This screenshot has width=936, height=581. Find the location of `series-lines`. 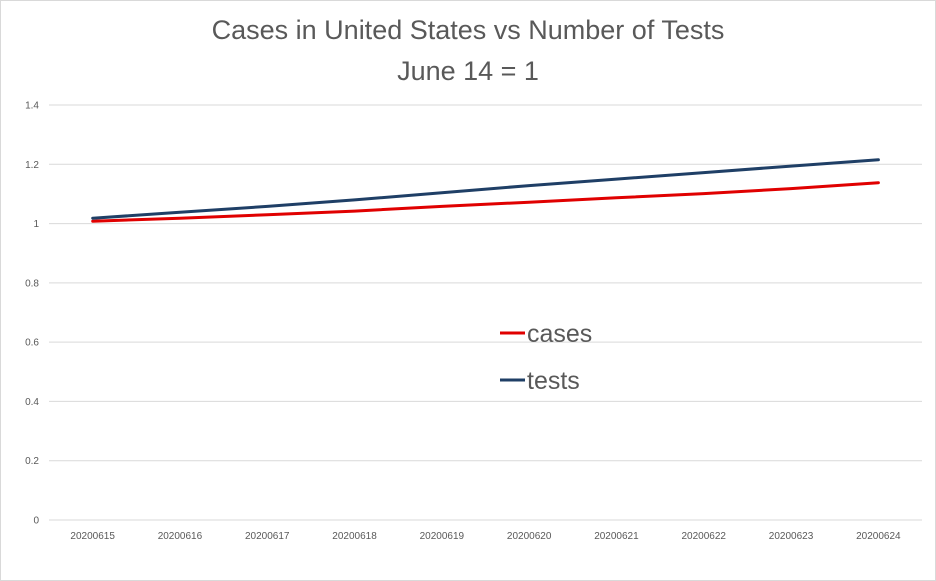

series-lines is located at coordinates (485, 190).